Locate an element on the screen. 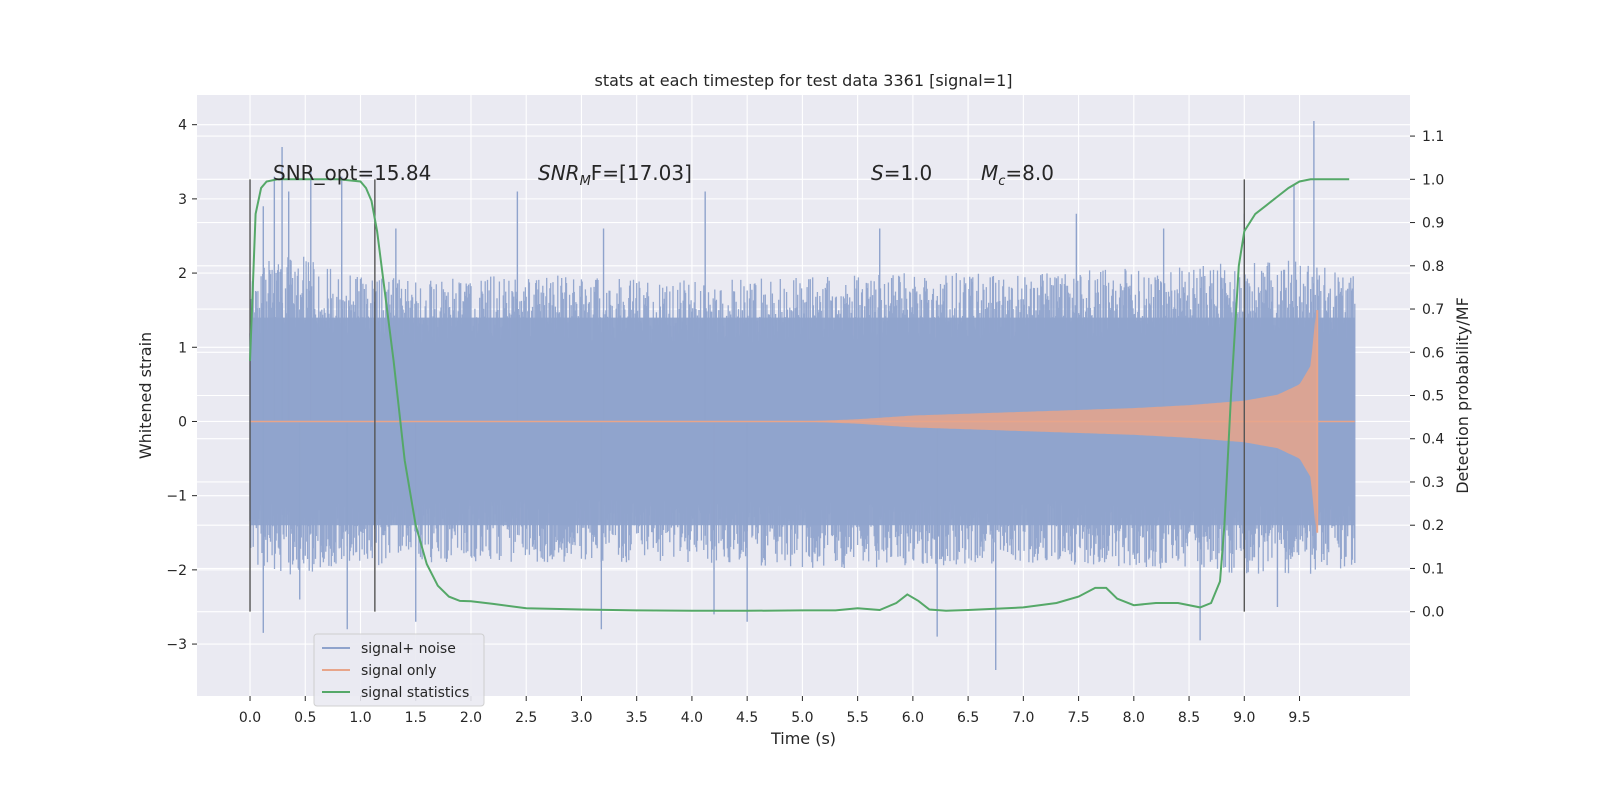 The image size is (1600, 800). right-y-tick-label: 1.1 is located at coordinates (1433, 137).